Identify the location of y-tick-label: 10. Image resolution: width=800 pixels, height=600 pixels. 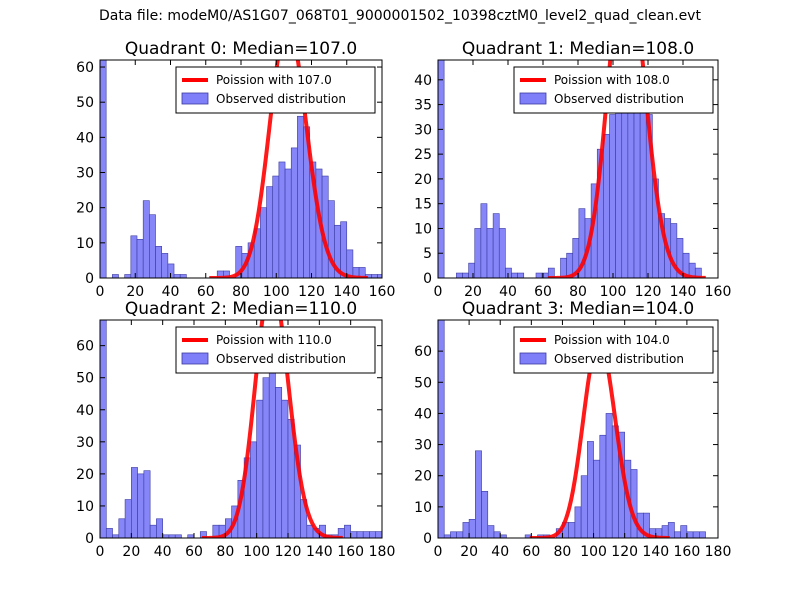
(423, 508).